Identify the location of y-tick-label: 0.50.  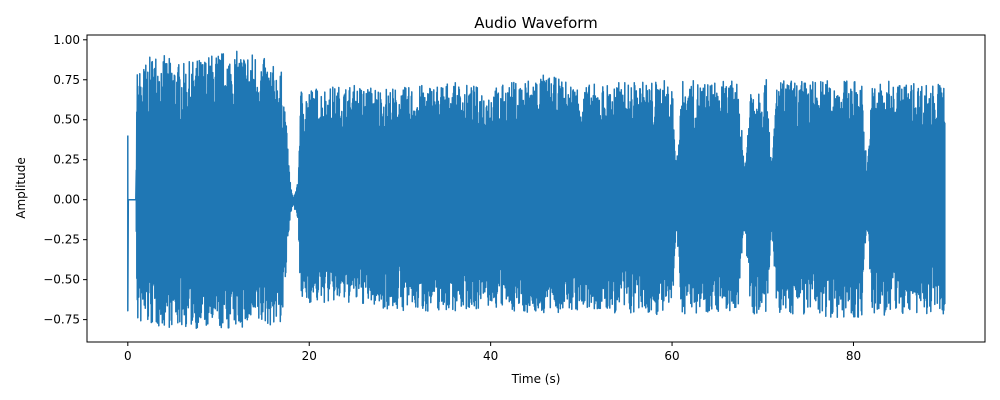
(66, 120).